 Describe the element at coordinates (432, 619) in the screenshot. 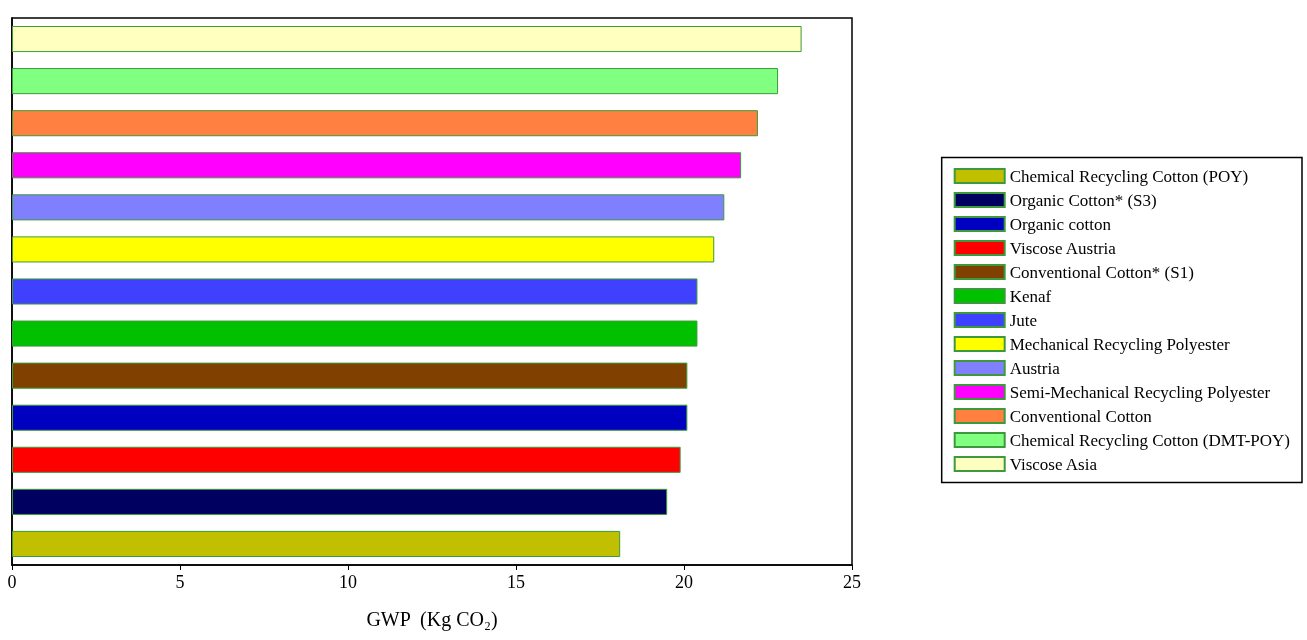

I see `x-axis-title: GWP (Kg CO₂)` at that location.